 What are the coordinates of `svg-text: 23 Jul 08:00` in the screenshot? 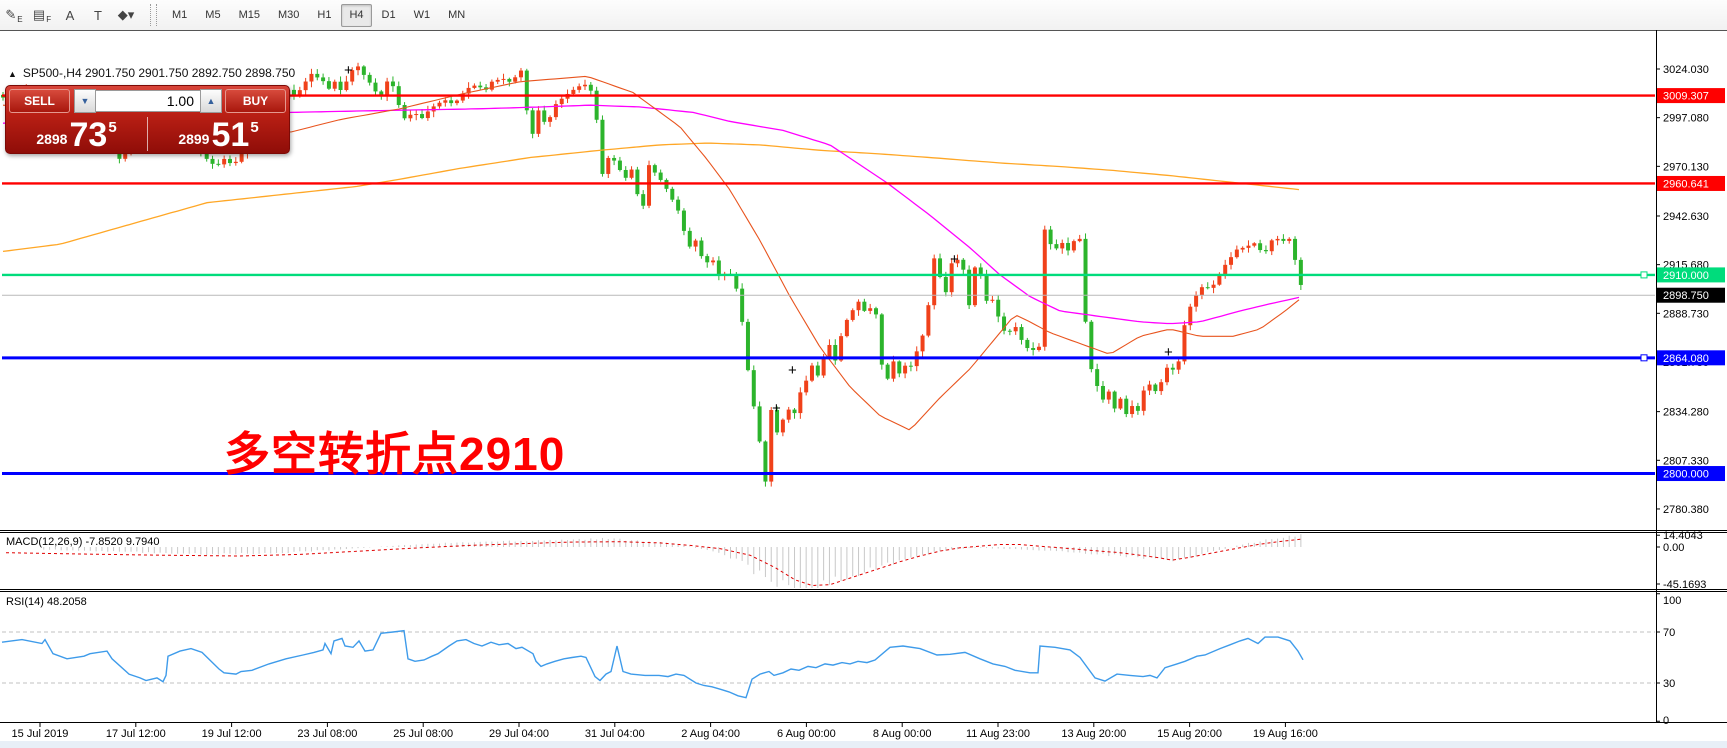 It's located at (327, 734).